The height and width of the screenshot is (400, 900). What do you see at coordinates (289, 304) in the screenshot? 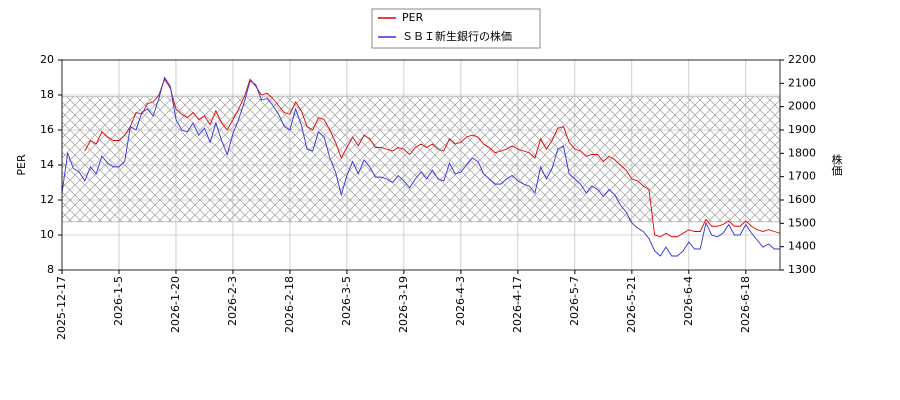
I see `x-tick-label: 2026-2-18` at bounding box center [289, 304].